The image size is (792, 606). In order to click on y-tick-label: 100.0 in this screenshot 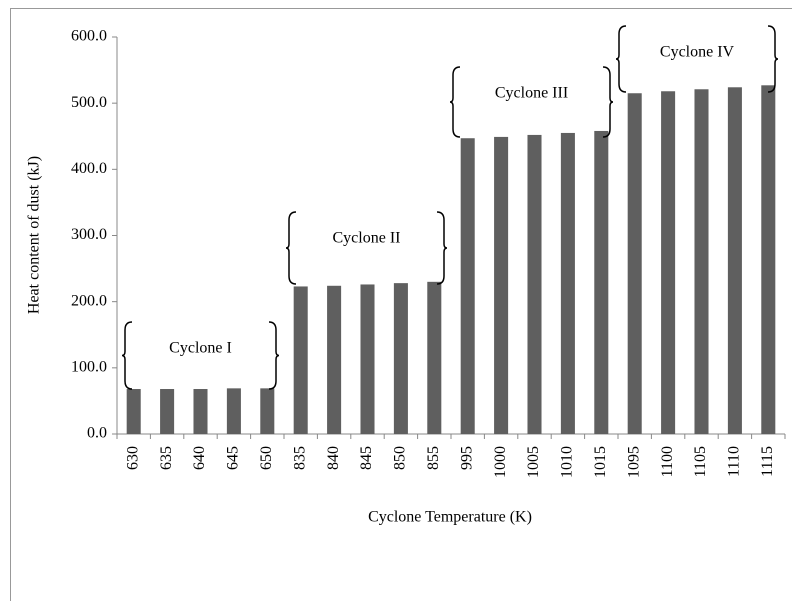, I will do `click(89, 367)`.